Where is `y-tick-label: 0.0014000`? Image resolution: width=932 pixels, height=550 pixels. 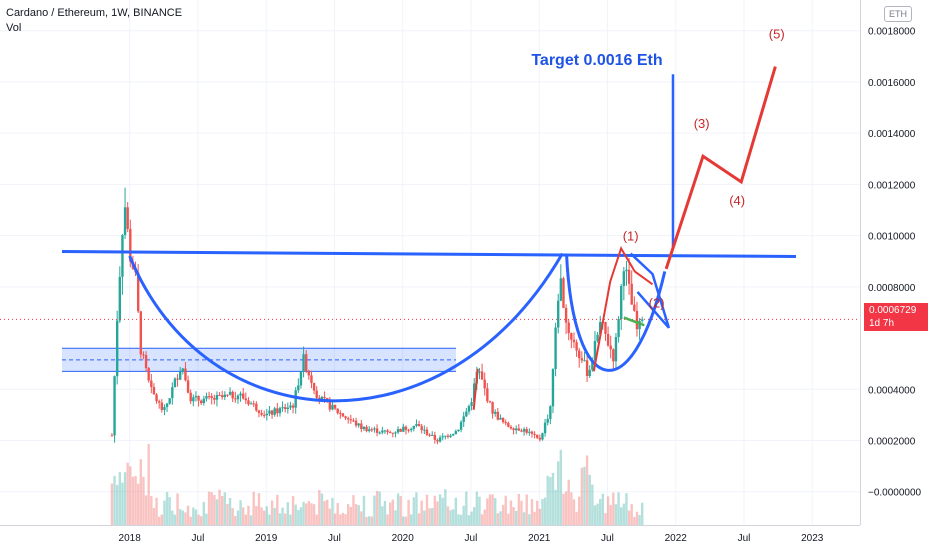
y-tick-label: 0.0014000 is located at coordinates (892, 134).